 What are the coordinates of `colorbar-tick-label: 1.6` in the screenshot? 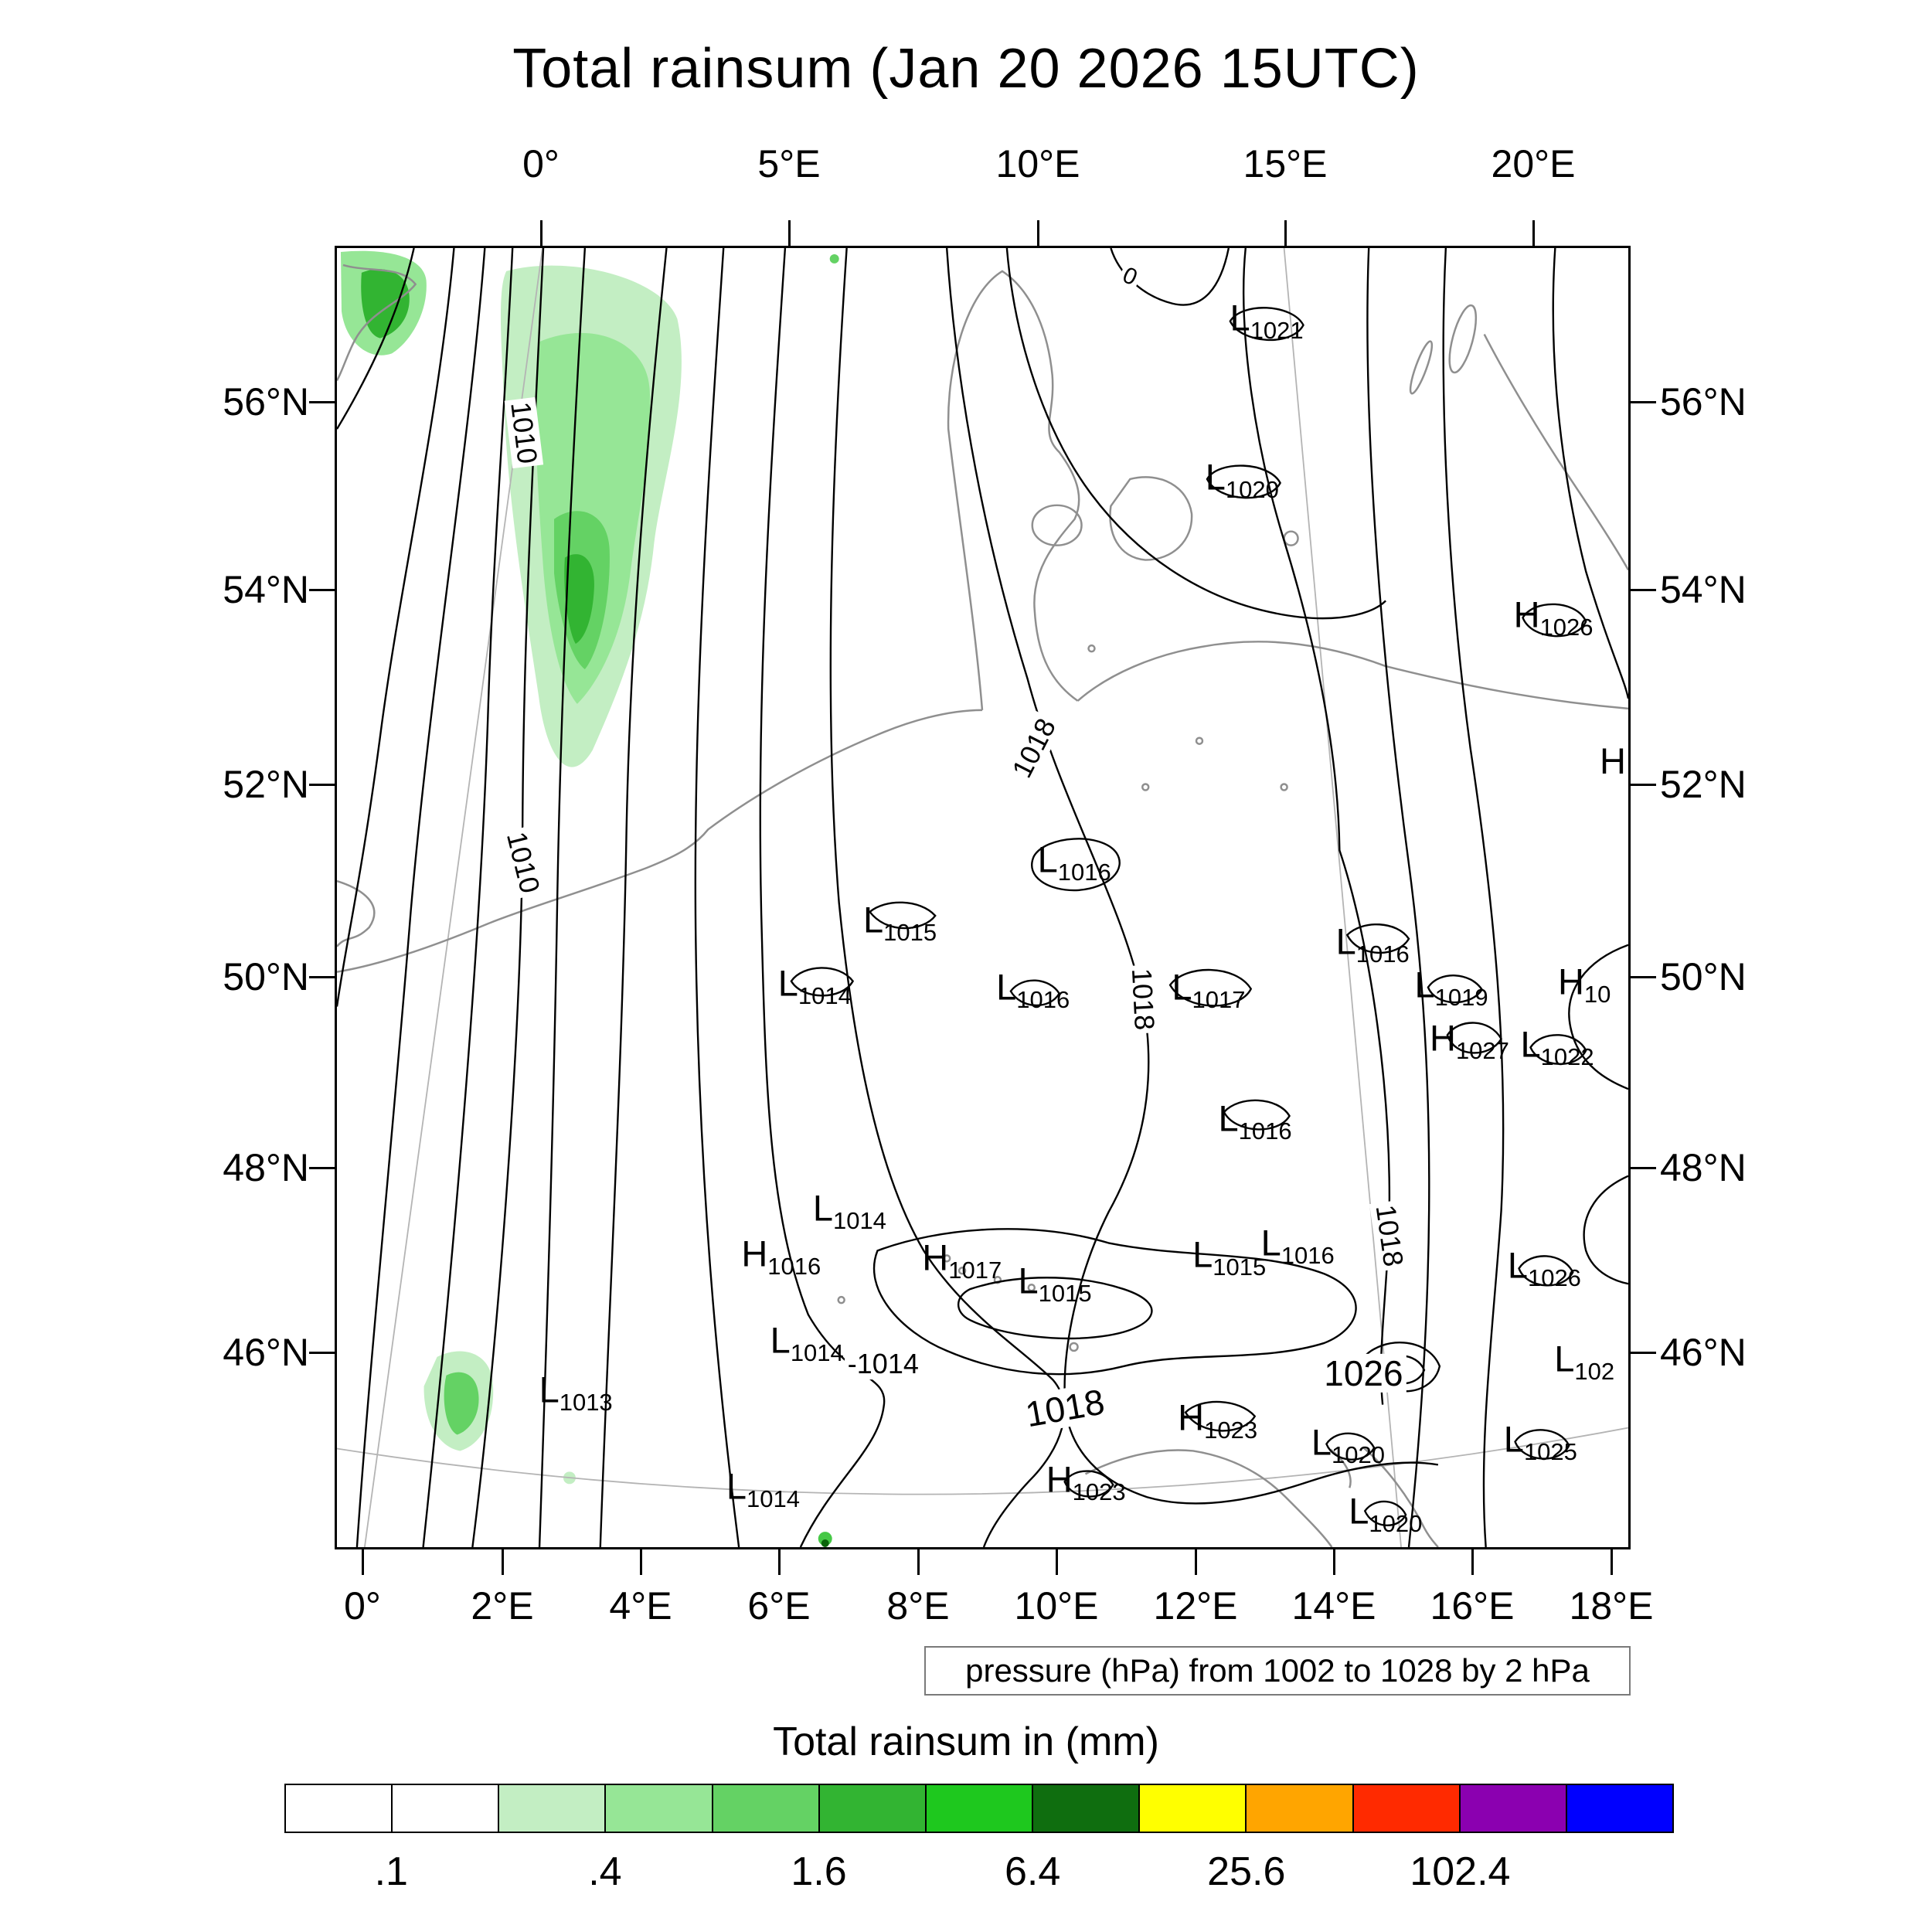 It's located at (819, 1871).